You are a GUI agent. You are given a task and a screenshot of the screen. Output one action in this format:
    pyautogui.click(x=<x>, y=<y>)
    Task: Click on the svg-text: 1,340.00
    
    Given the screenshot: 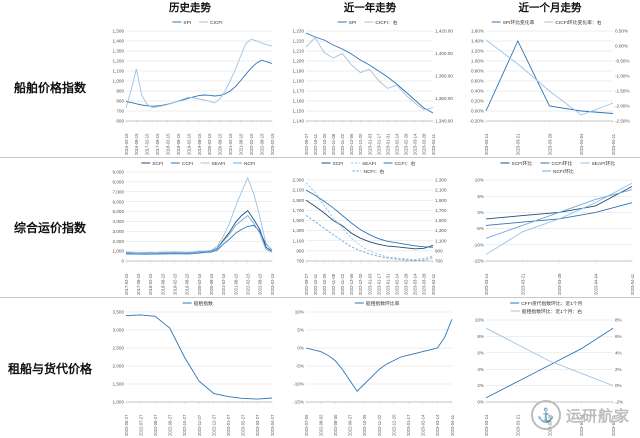 What is the action you would take?
    pyautogui.click(x=444, y=121)
    